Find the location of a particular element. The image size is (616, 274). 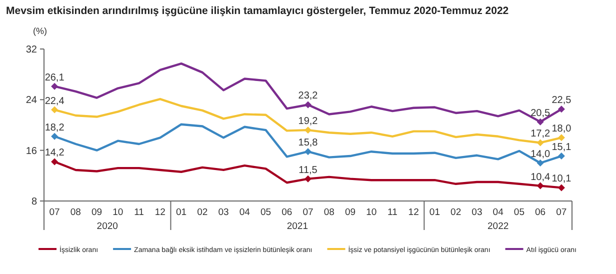

data-label: 11,5 is located at coordinates (308, 170).